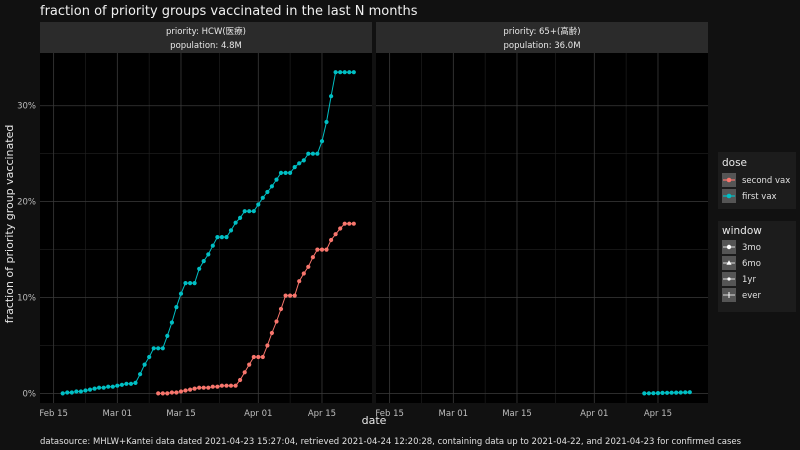 This screenshot has height=450, width=800. Describe the element at coordinates (454, 414) in the screenshot. I see `x-tick-label: Mar 01` at that location.